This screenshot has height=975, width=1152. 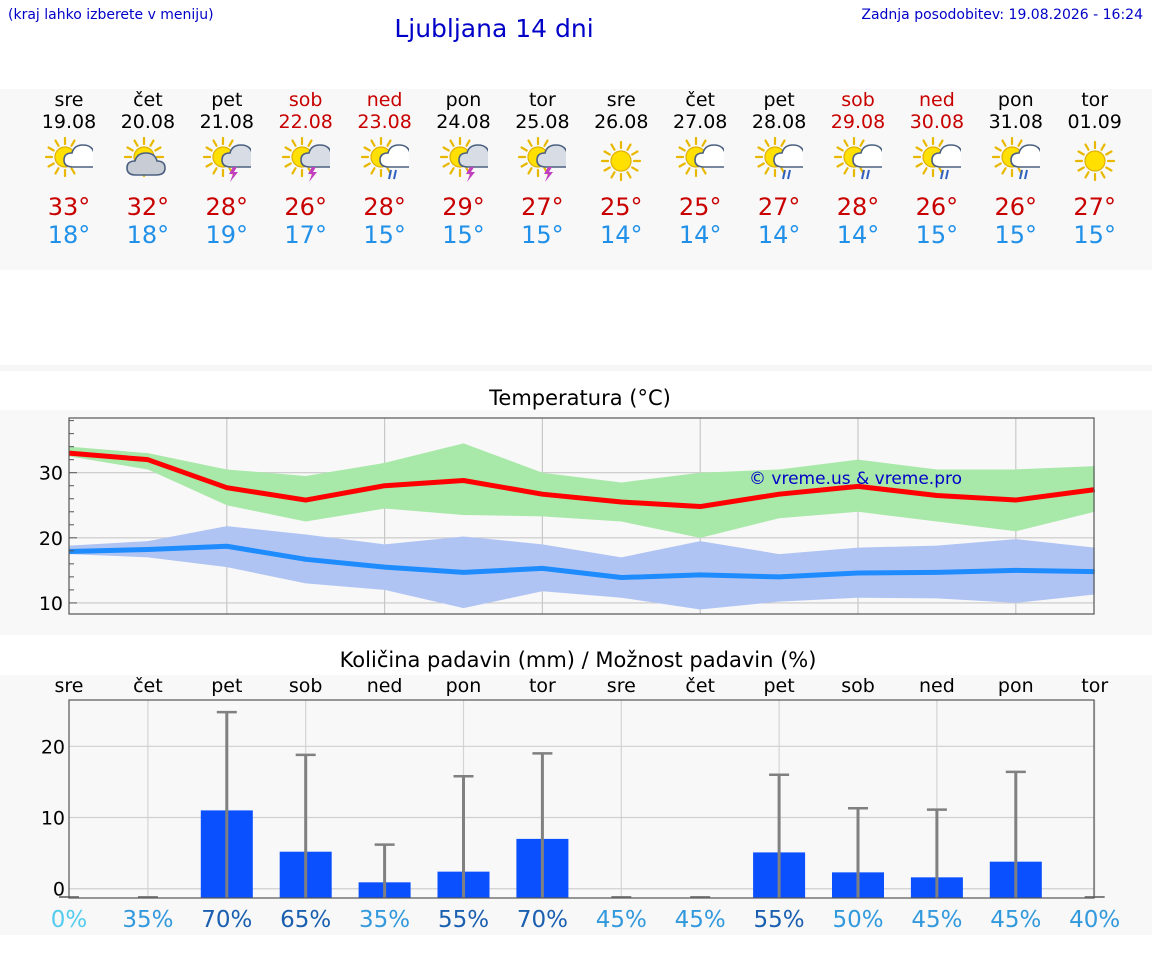 What do you see at coordinates (51, 474) in the screenshot?
I see `y-tick-label: 30` at bounding box center [51, 474].